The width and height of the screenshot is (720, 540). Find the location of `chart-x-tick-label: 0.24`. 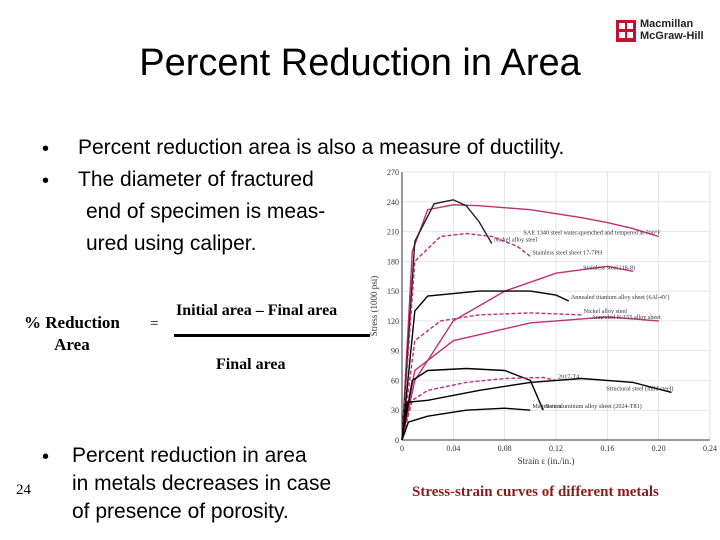

chart-x-tick-label: 0.24 is located at coordinates (710, 448).